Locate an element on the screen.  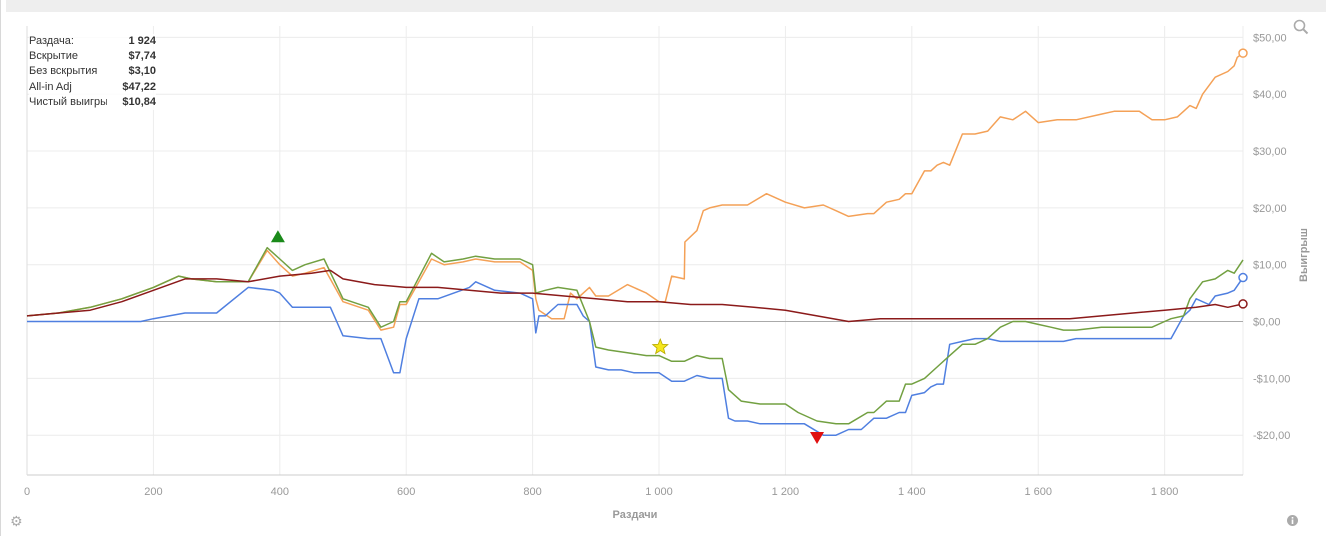
y-tick-label: -$10,00 is located at coordinates (1271, 379).